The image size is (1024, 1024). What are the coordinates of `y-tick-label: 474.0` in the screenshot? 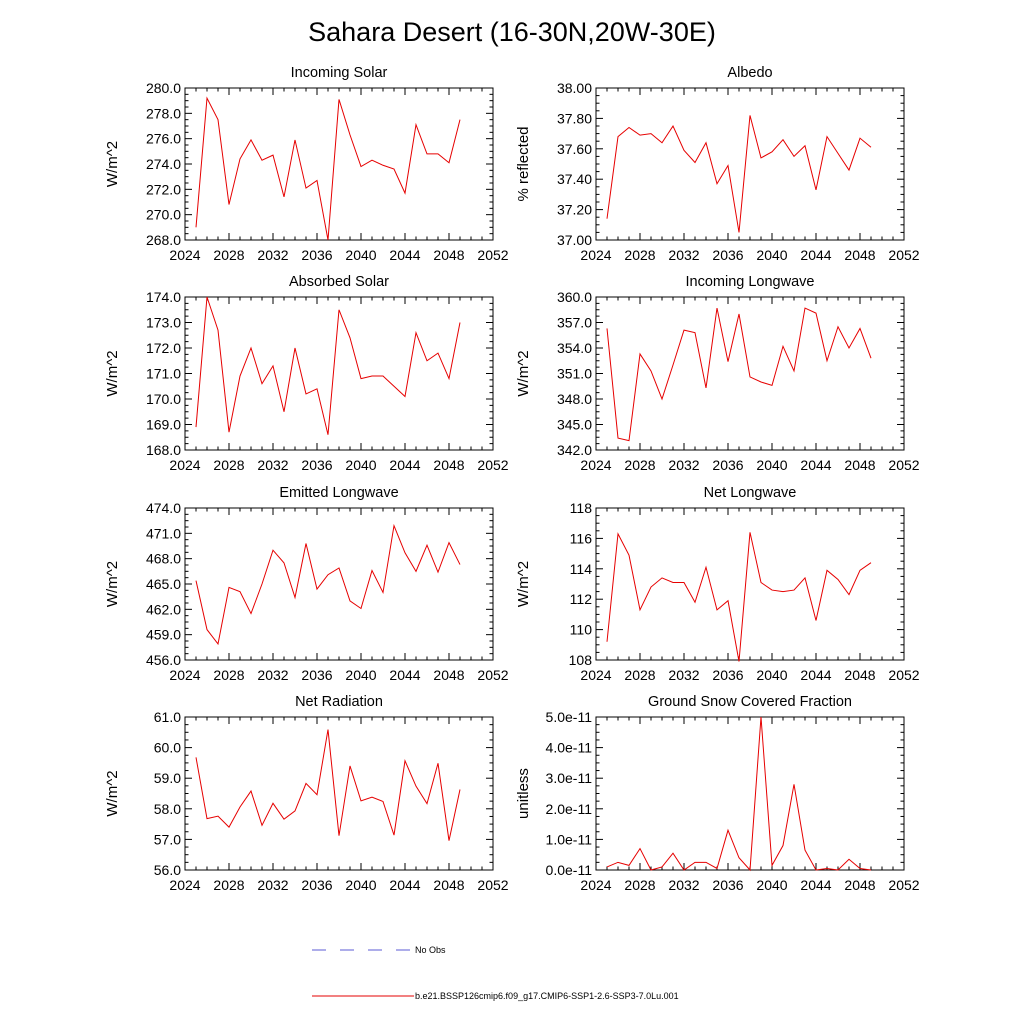 It's located at (163, 508).